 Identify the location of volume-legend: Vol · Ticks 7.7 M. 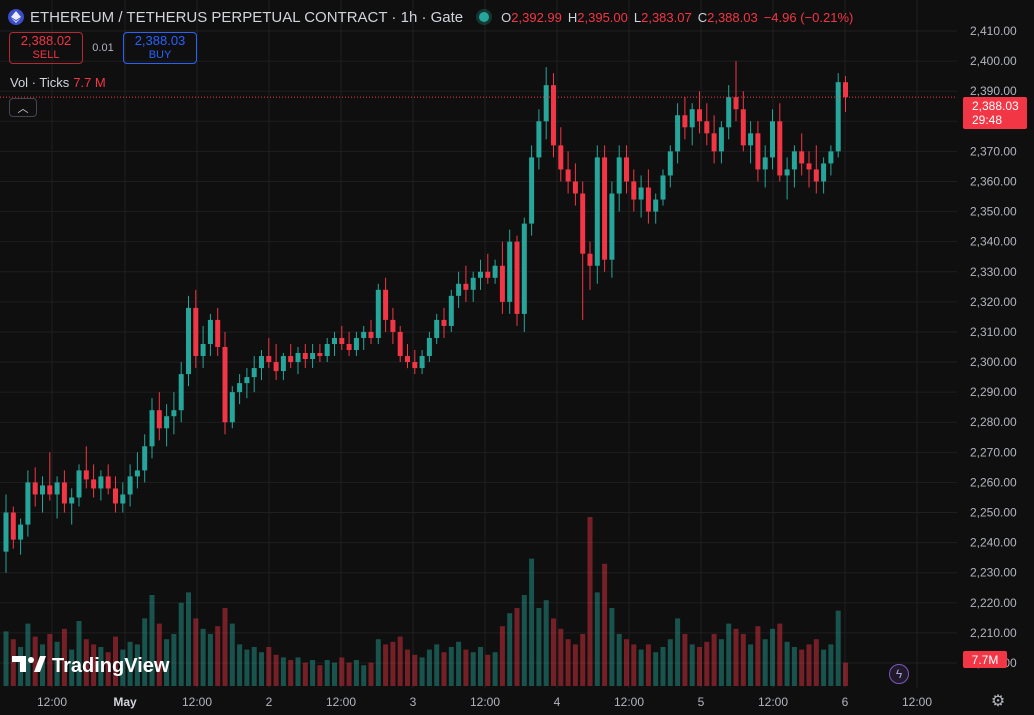
(58, 82).